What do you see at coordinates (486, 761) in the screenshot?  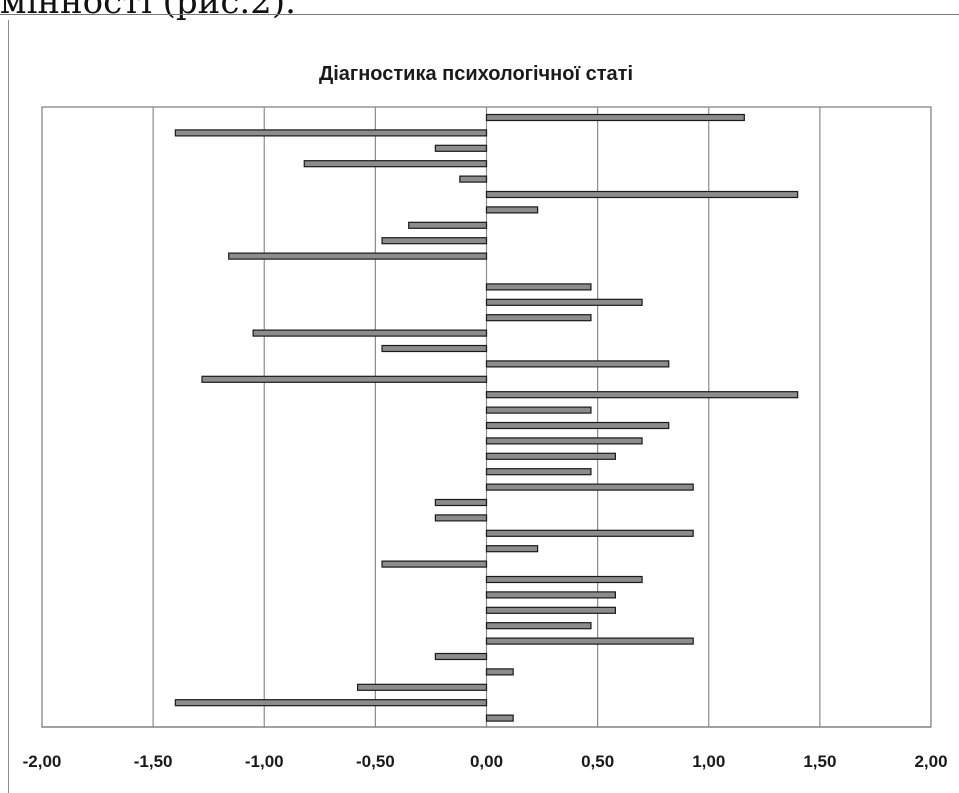 I see `x-tick-label: 0,00` at bounding box center [486, 761].